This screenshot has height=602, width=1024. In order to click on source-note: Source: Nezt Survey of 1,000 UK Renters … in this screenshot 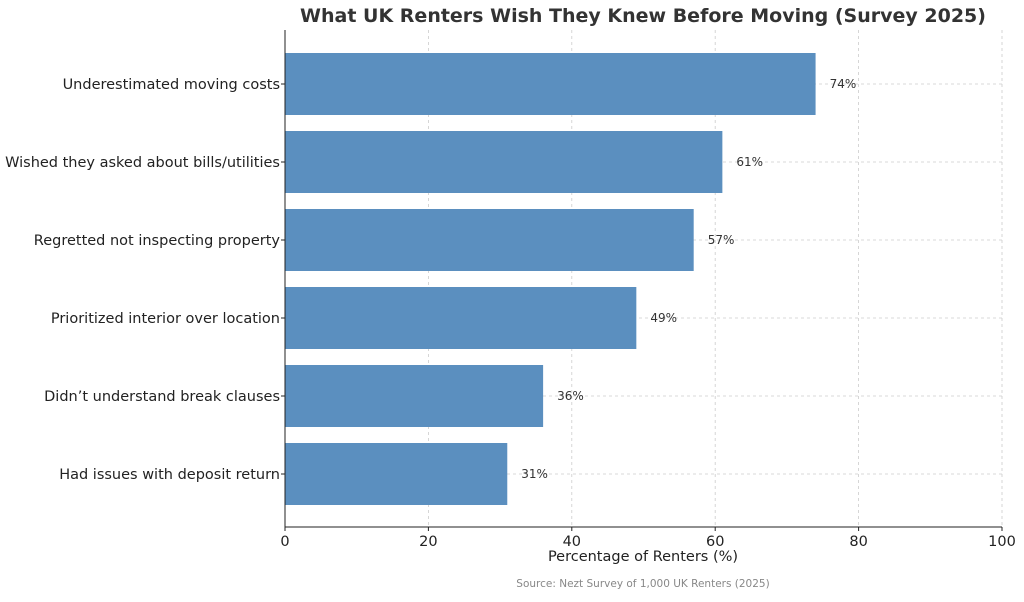, I will do `click(642, 584)`.